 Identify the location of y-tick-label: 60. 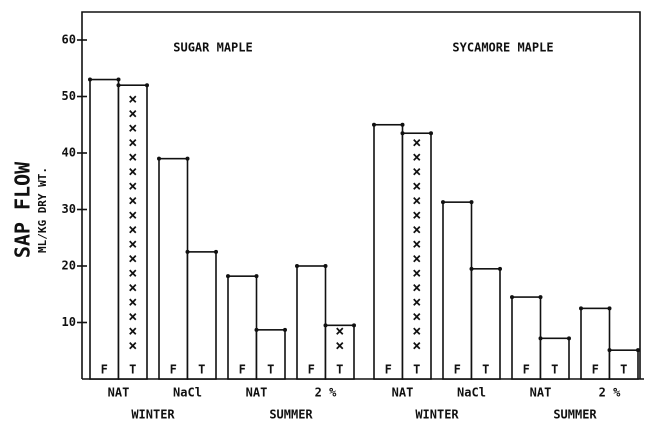
(69, 40).